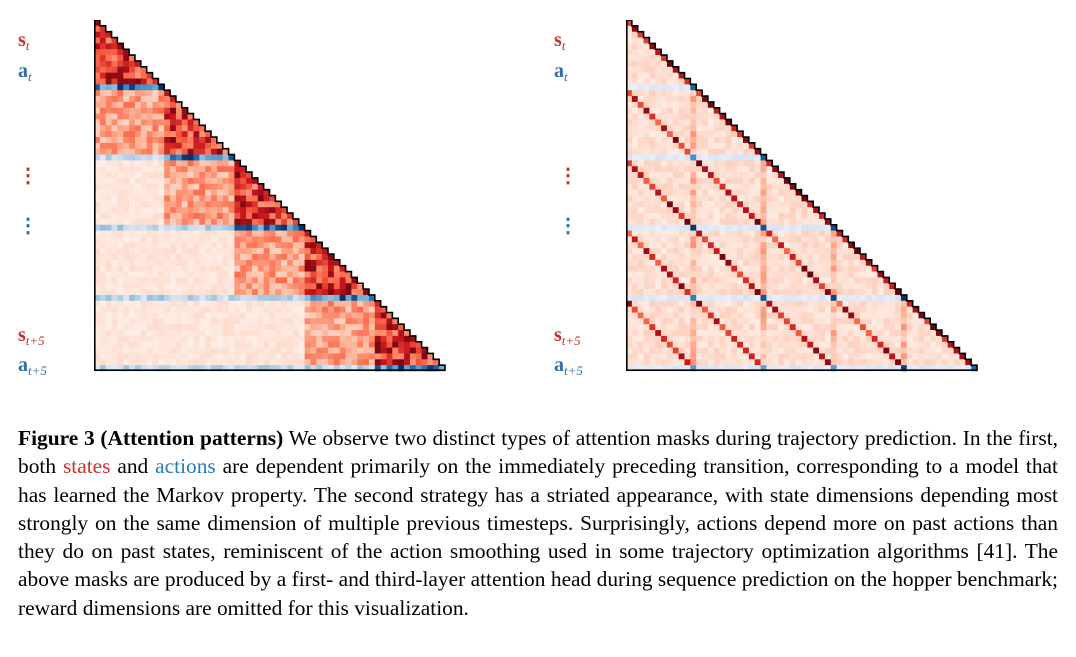 This screenshot has width=1076, height=657. What do you see at coordinates (560, 41) in the screenshot?
I see `label-s-t-right: st` at bounding box center [560, 41].